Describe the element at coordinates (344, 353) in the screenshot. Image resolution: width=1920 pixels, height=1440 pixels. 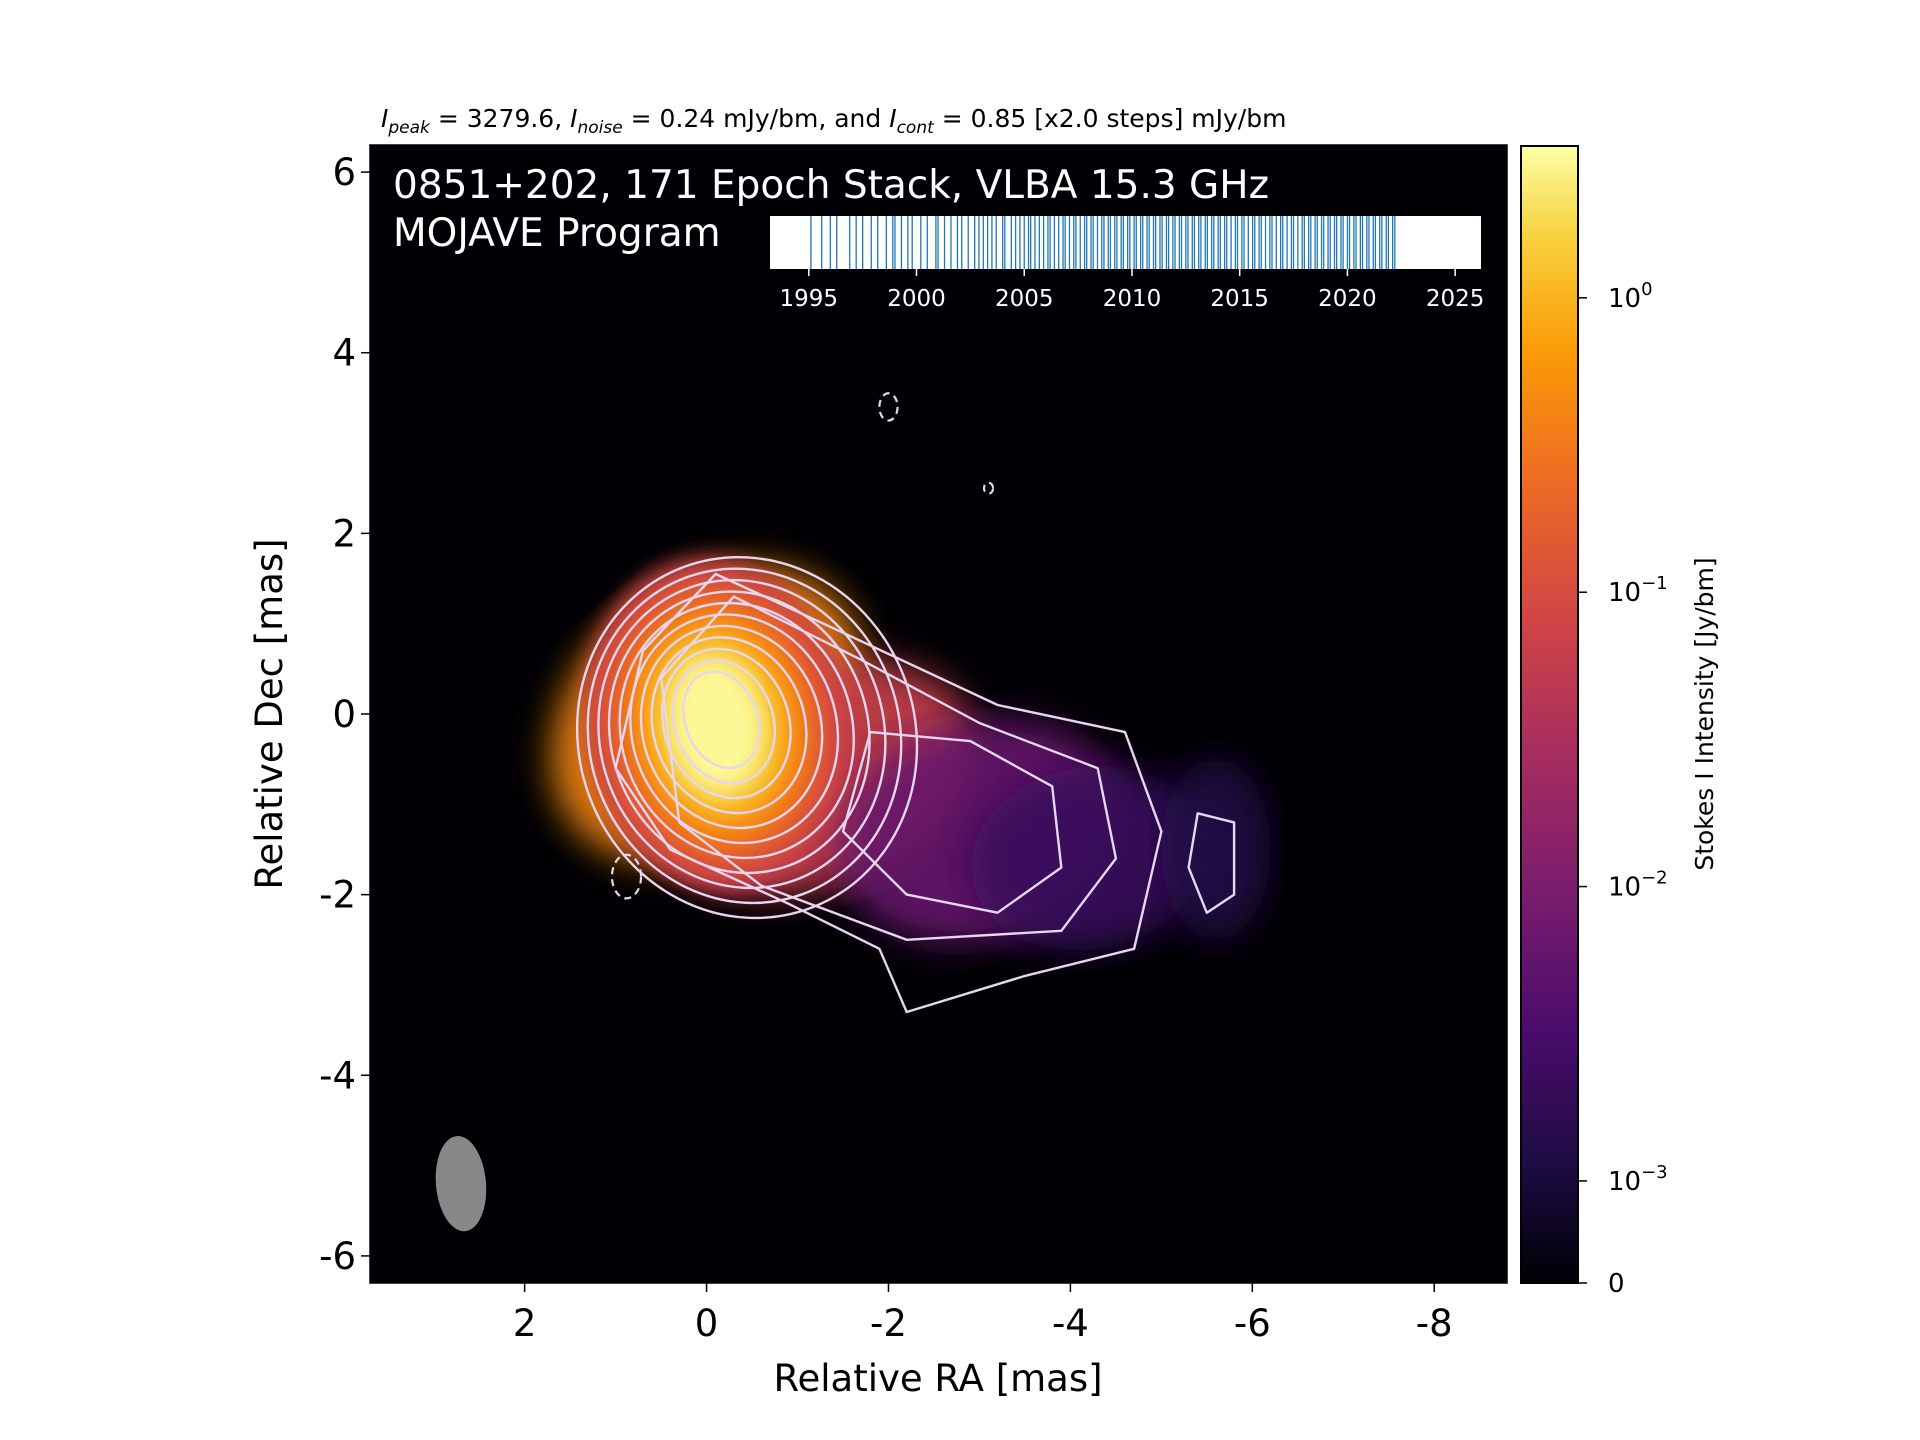
I see `y-tick-label: 4` at that location.